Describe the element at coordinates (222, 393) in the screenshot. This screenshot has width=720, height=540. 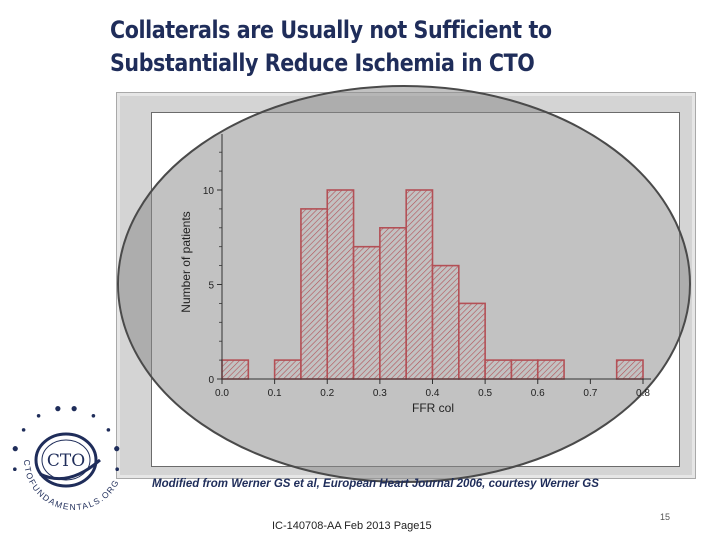
I see `x-tick-label: 0.0` at that location.